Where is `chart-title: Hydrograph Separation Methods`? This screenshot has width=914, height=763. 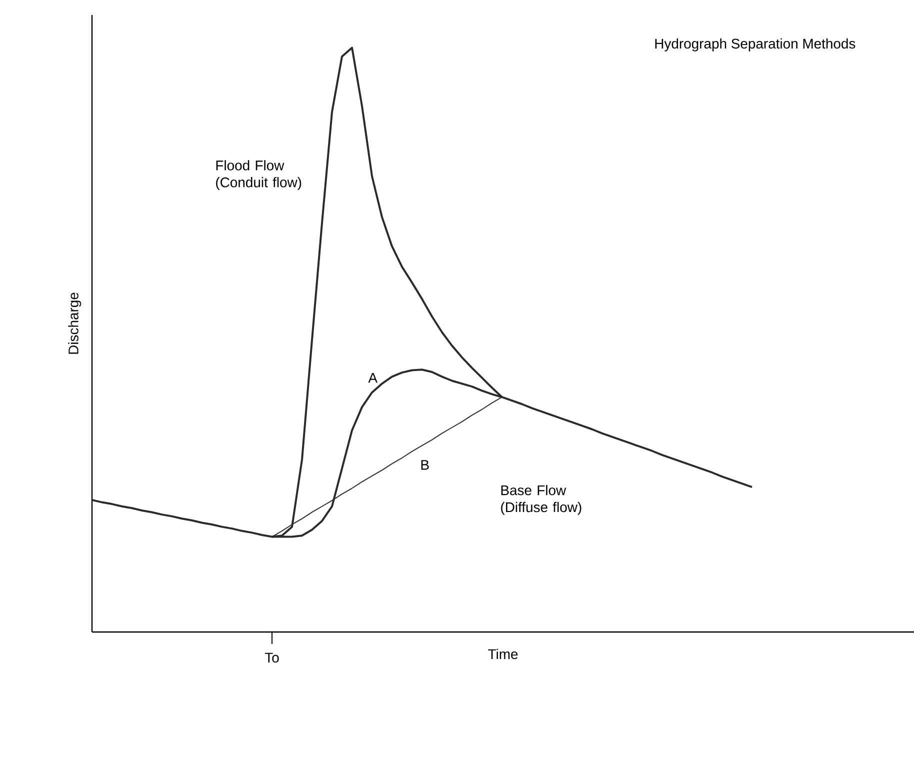
chart-title: Hydrograph Separation Methods is located at coordinates (755, 45).